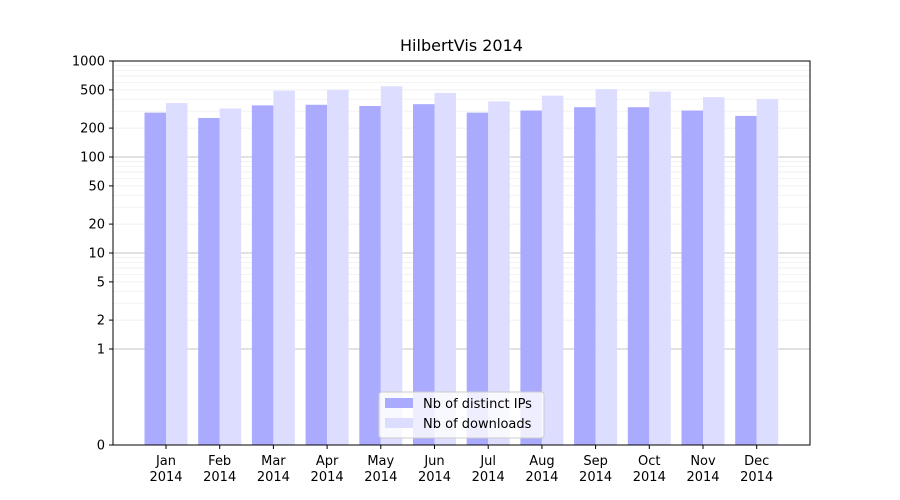 The height and width of the screenshot is (500, 900). What do you see at coordinates (702, 469) in the screenshot?
I see `x-tick-label: Nov 2014` at bounding box center [702, 469].